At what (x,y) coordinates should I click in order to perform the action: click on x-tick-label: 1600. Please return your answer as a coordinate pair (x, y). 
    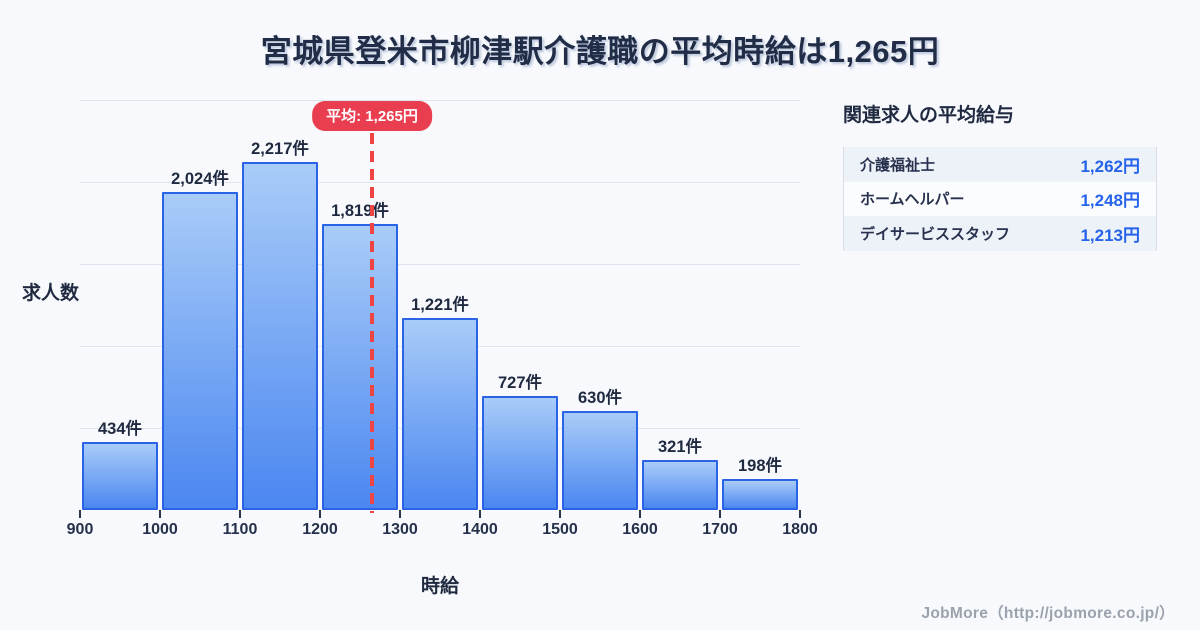
    Looking at the image, I should click on (640, 529).